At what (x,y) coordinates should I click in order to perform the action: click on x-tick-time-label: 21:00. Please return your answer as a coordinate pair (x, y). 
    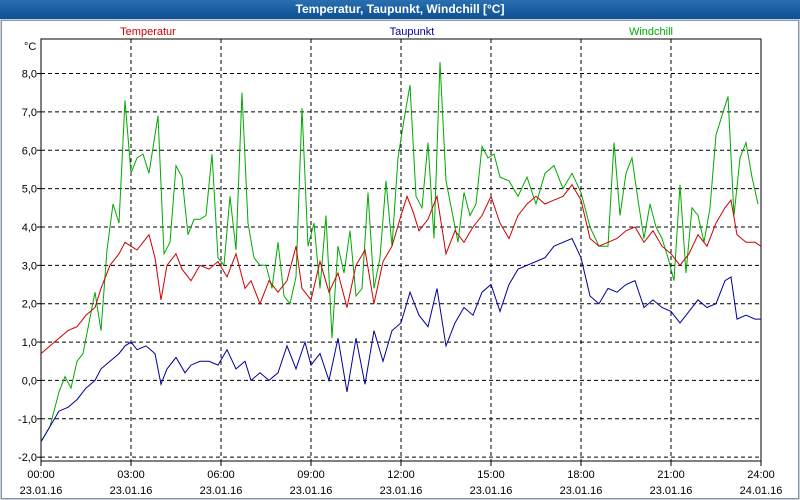
    Looking at the image, I should click on (671, 475).